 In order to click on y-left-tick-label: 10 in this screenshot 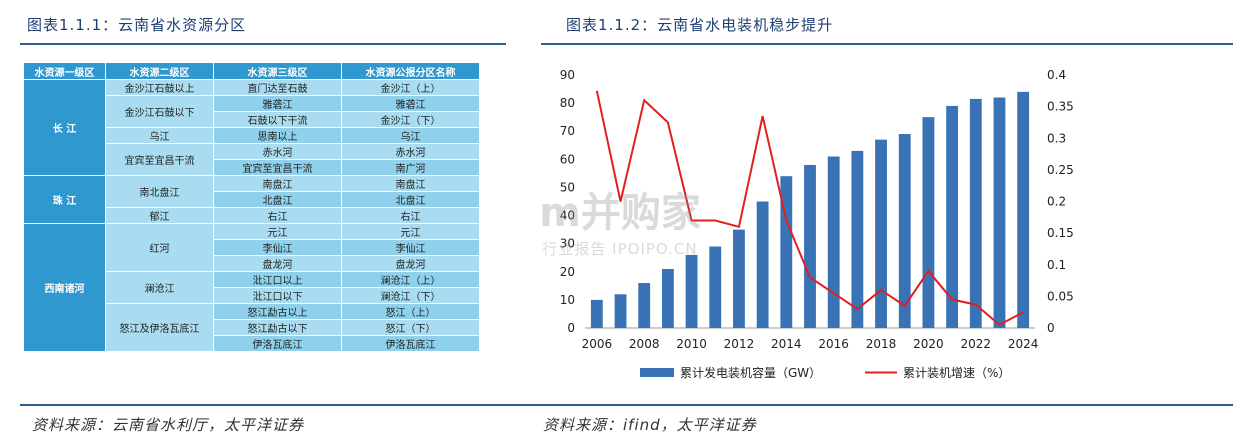, I will do `click(567, 300)`.